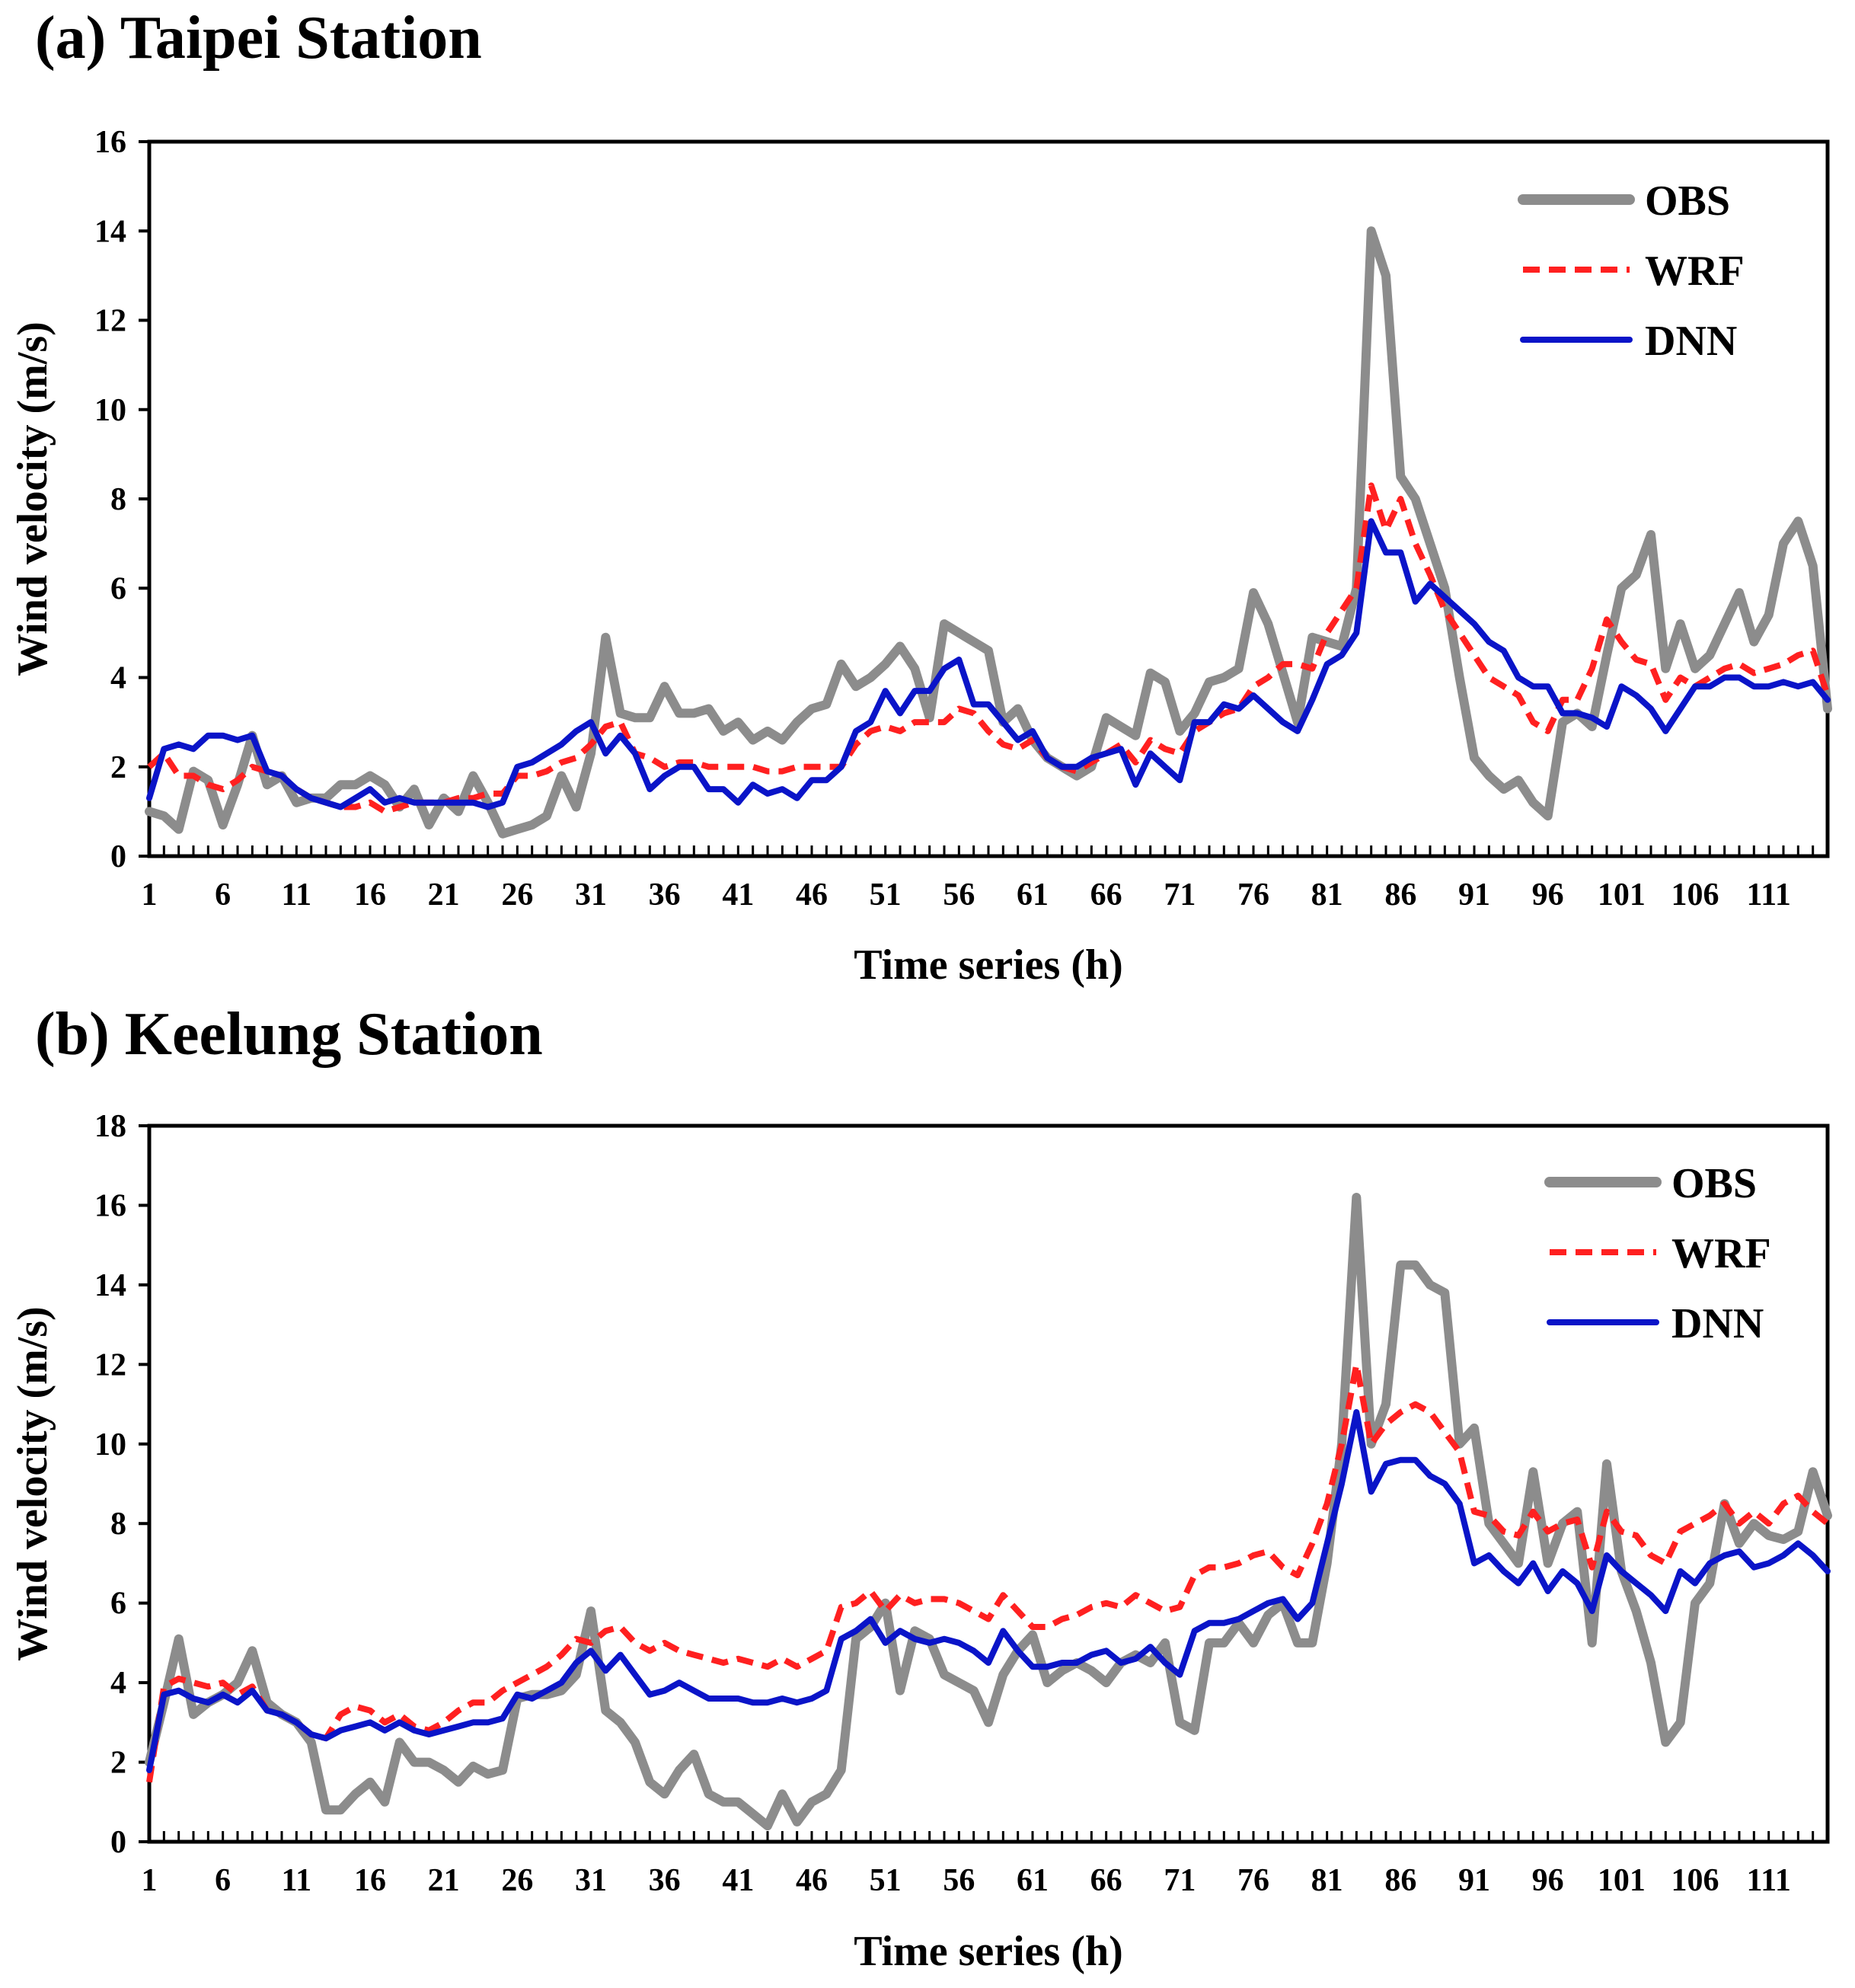 The image size is (1855, 1988). I want to click on panel-title-keelung: (b) Keelung Station, so click(289, 1035).